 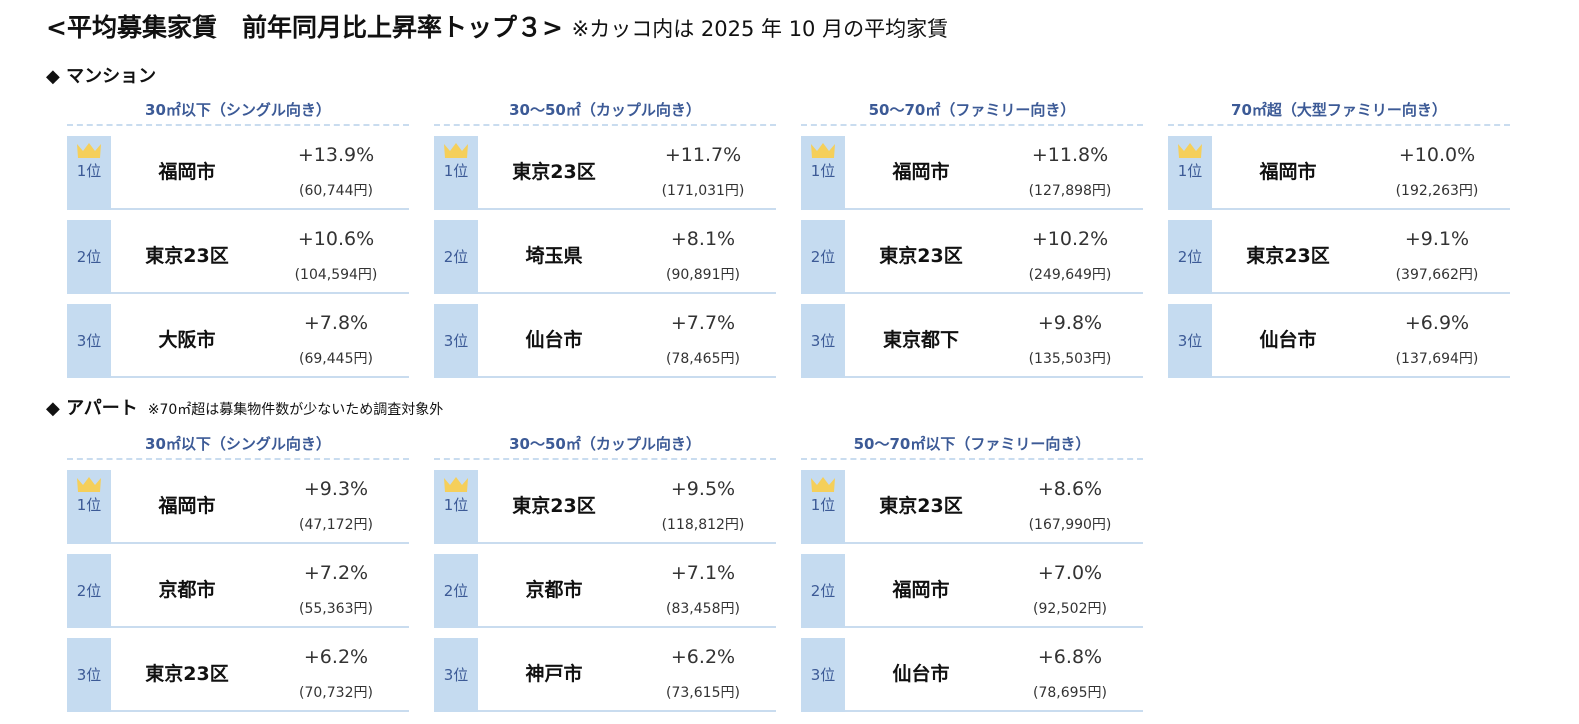 What do you see at coordinates (336, 155) in the screenshot?
I see `increase-rate: +13.9%` at bounding box center [336, 155].